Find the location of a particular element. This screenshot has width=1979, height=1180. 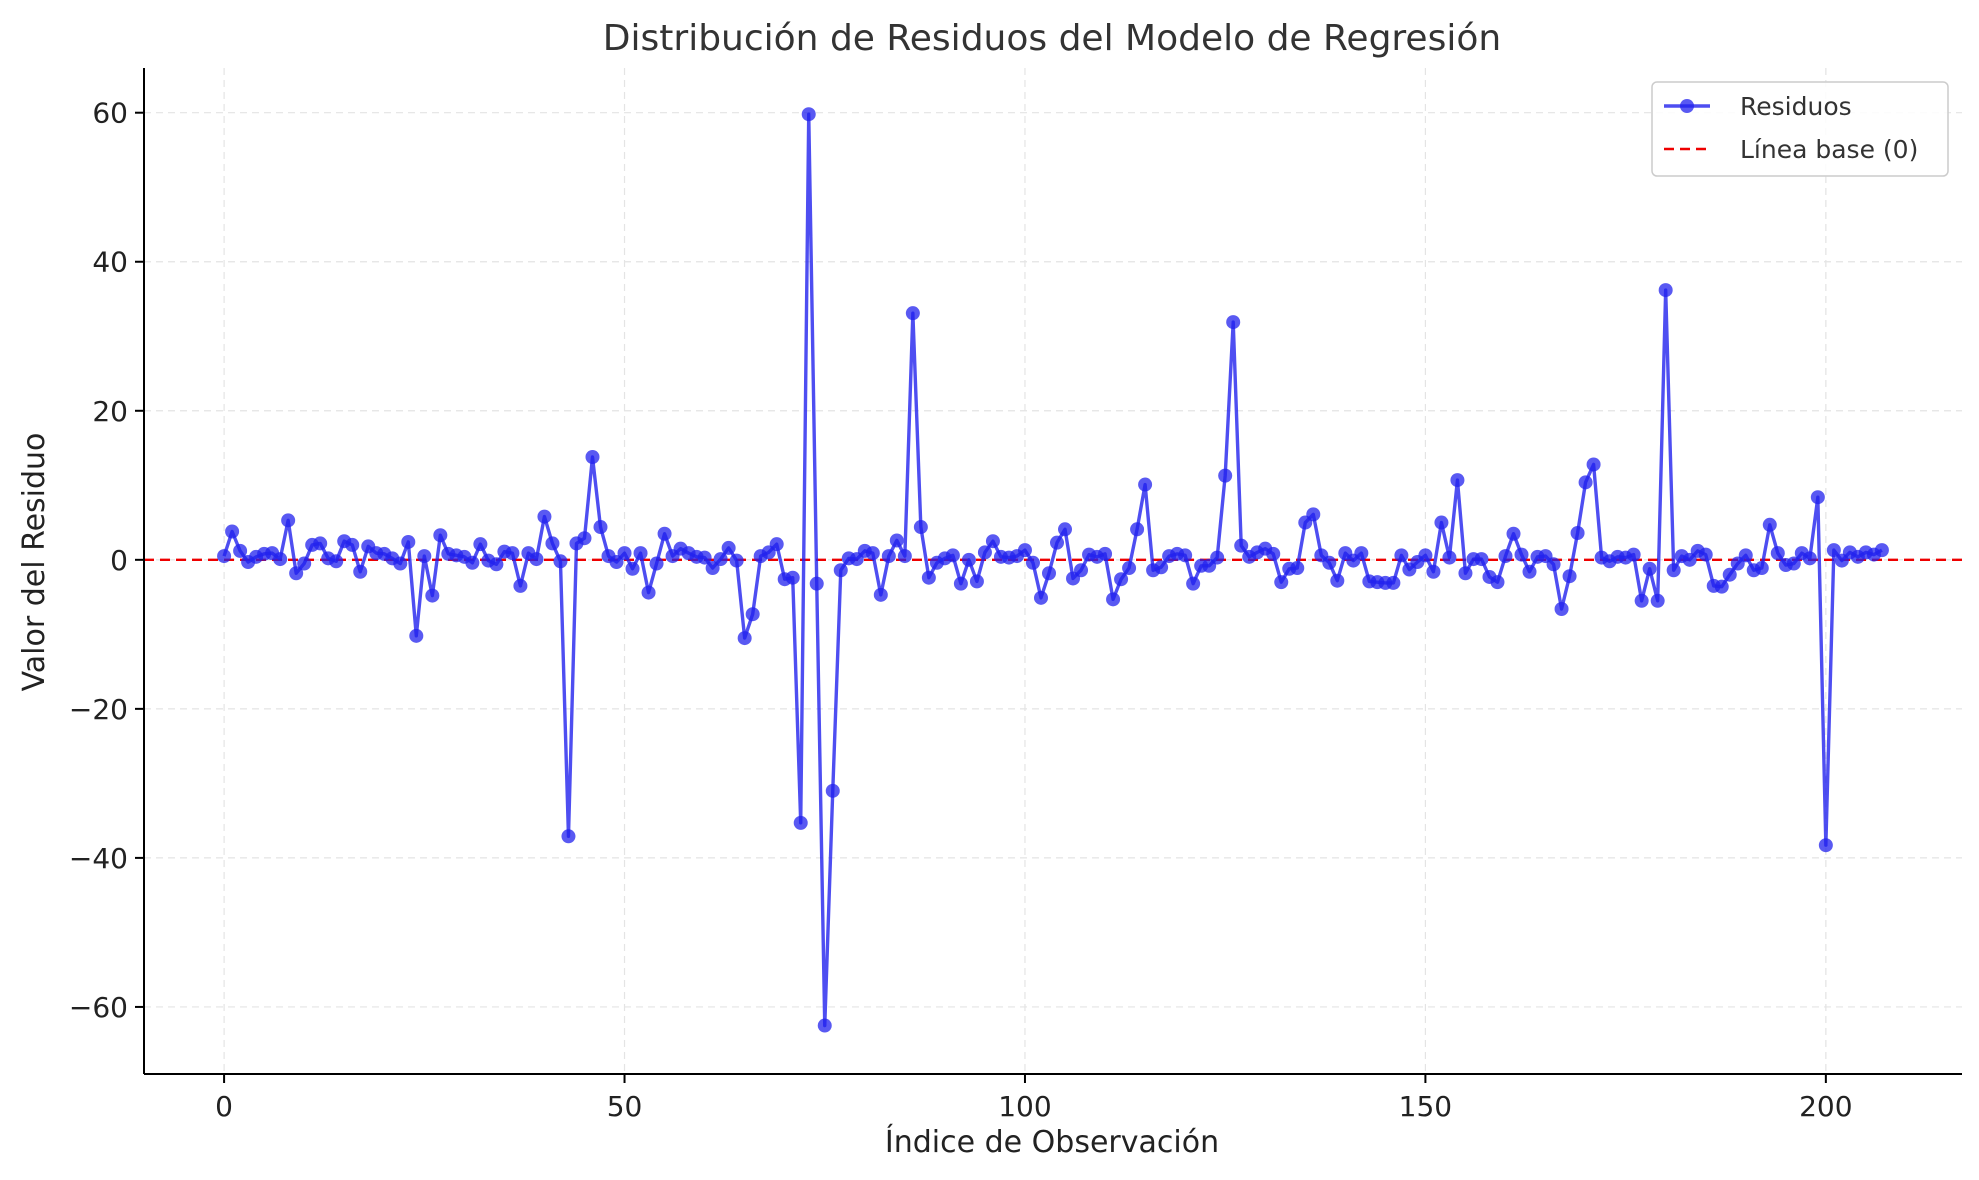

x-tick-label: 200 is located at coordinates (1825, 1106).